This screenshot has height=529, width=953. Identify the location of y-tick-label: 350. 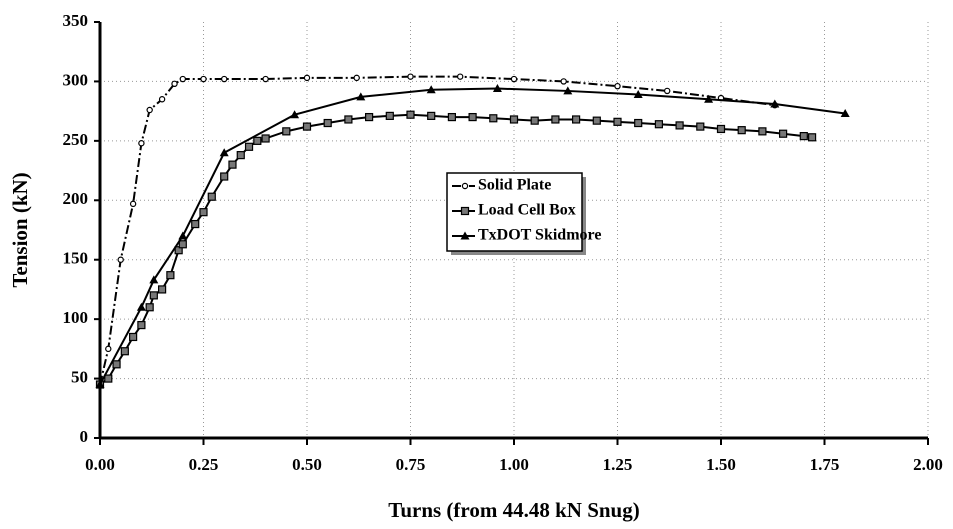
(76, 20).